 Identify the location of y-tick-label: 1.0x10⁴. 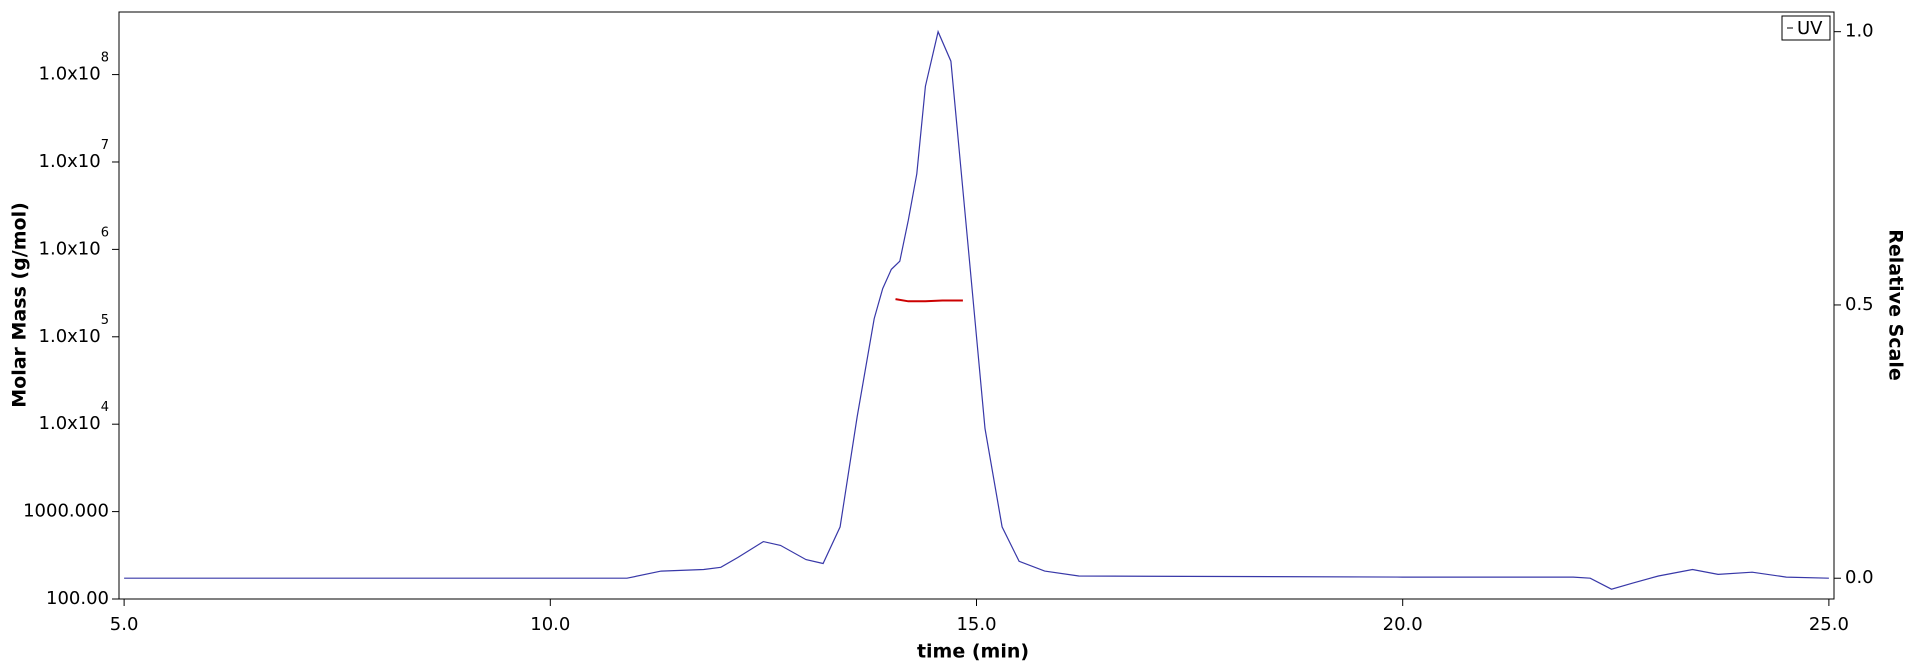
(74, 417).